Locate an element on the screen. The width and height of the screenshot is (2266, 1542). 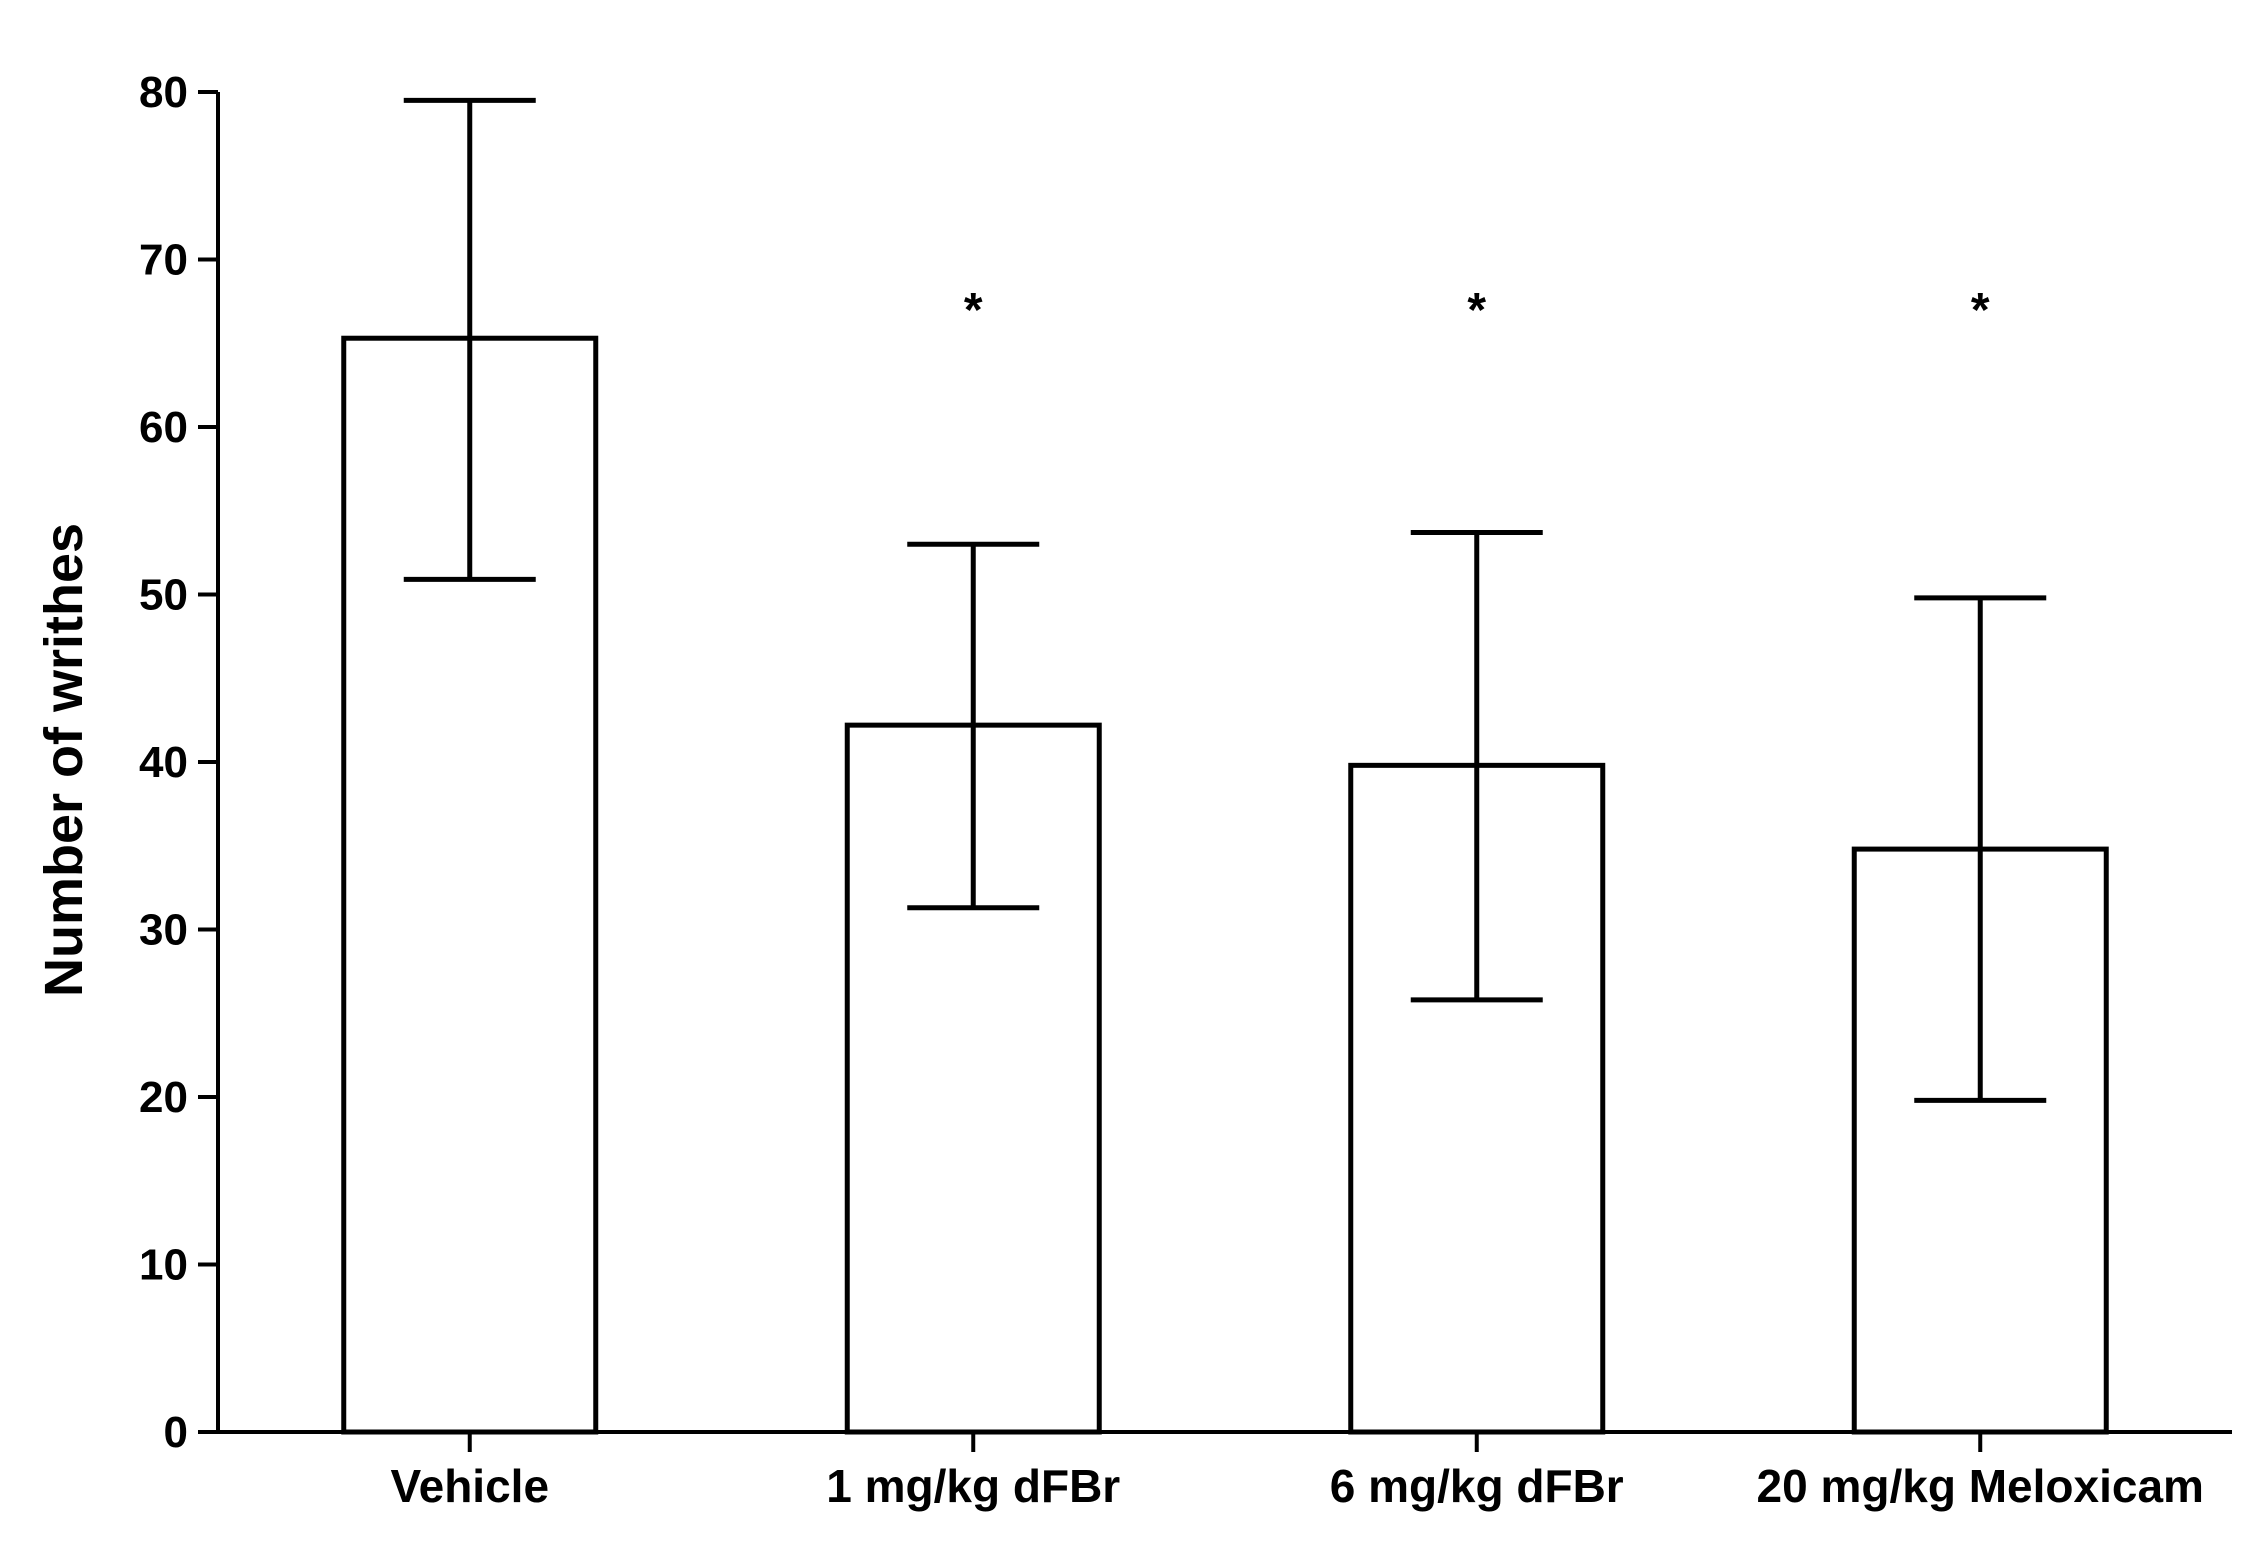
y-tick-label: 50 is located at coordinates (163, 595).